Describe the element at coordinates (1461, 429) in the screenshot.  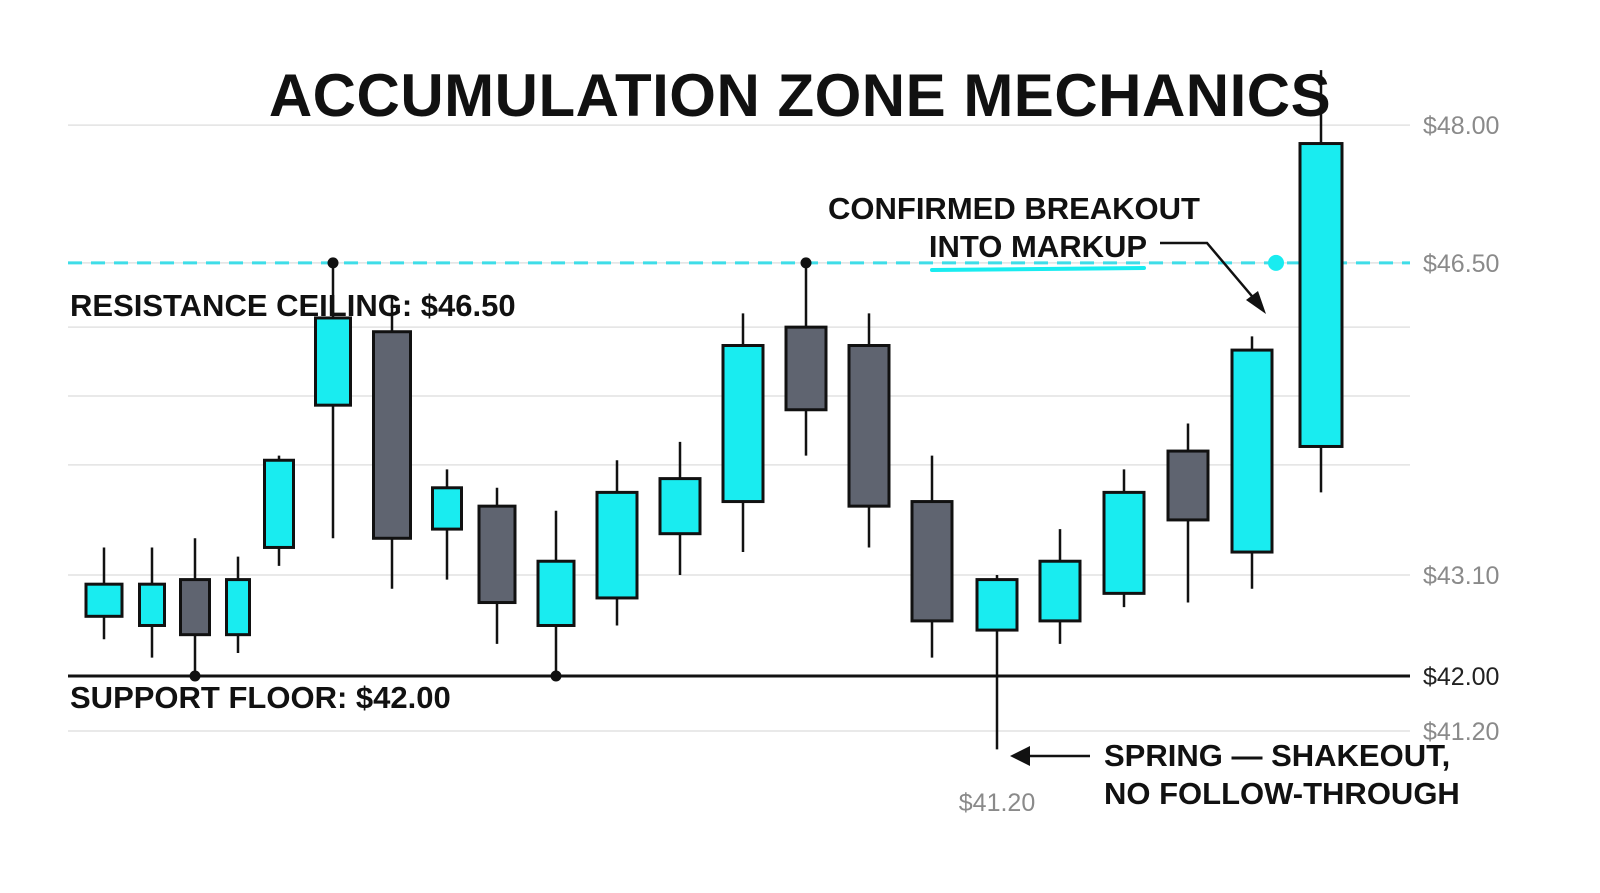
I see `y-axis-ticks: $48.00 $46.50 $43.10 $42.00 $41.20` at that location.